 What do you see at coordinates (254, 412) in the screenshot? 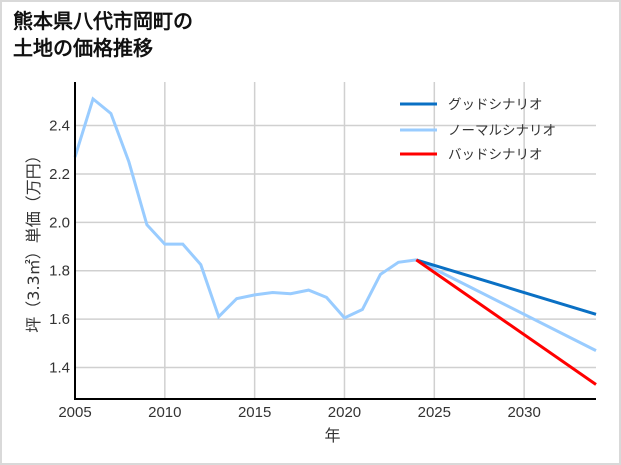
I see `x-tick-label: 2015` at bounding box center [254, 412].